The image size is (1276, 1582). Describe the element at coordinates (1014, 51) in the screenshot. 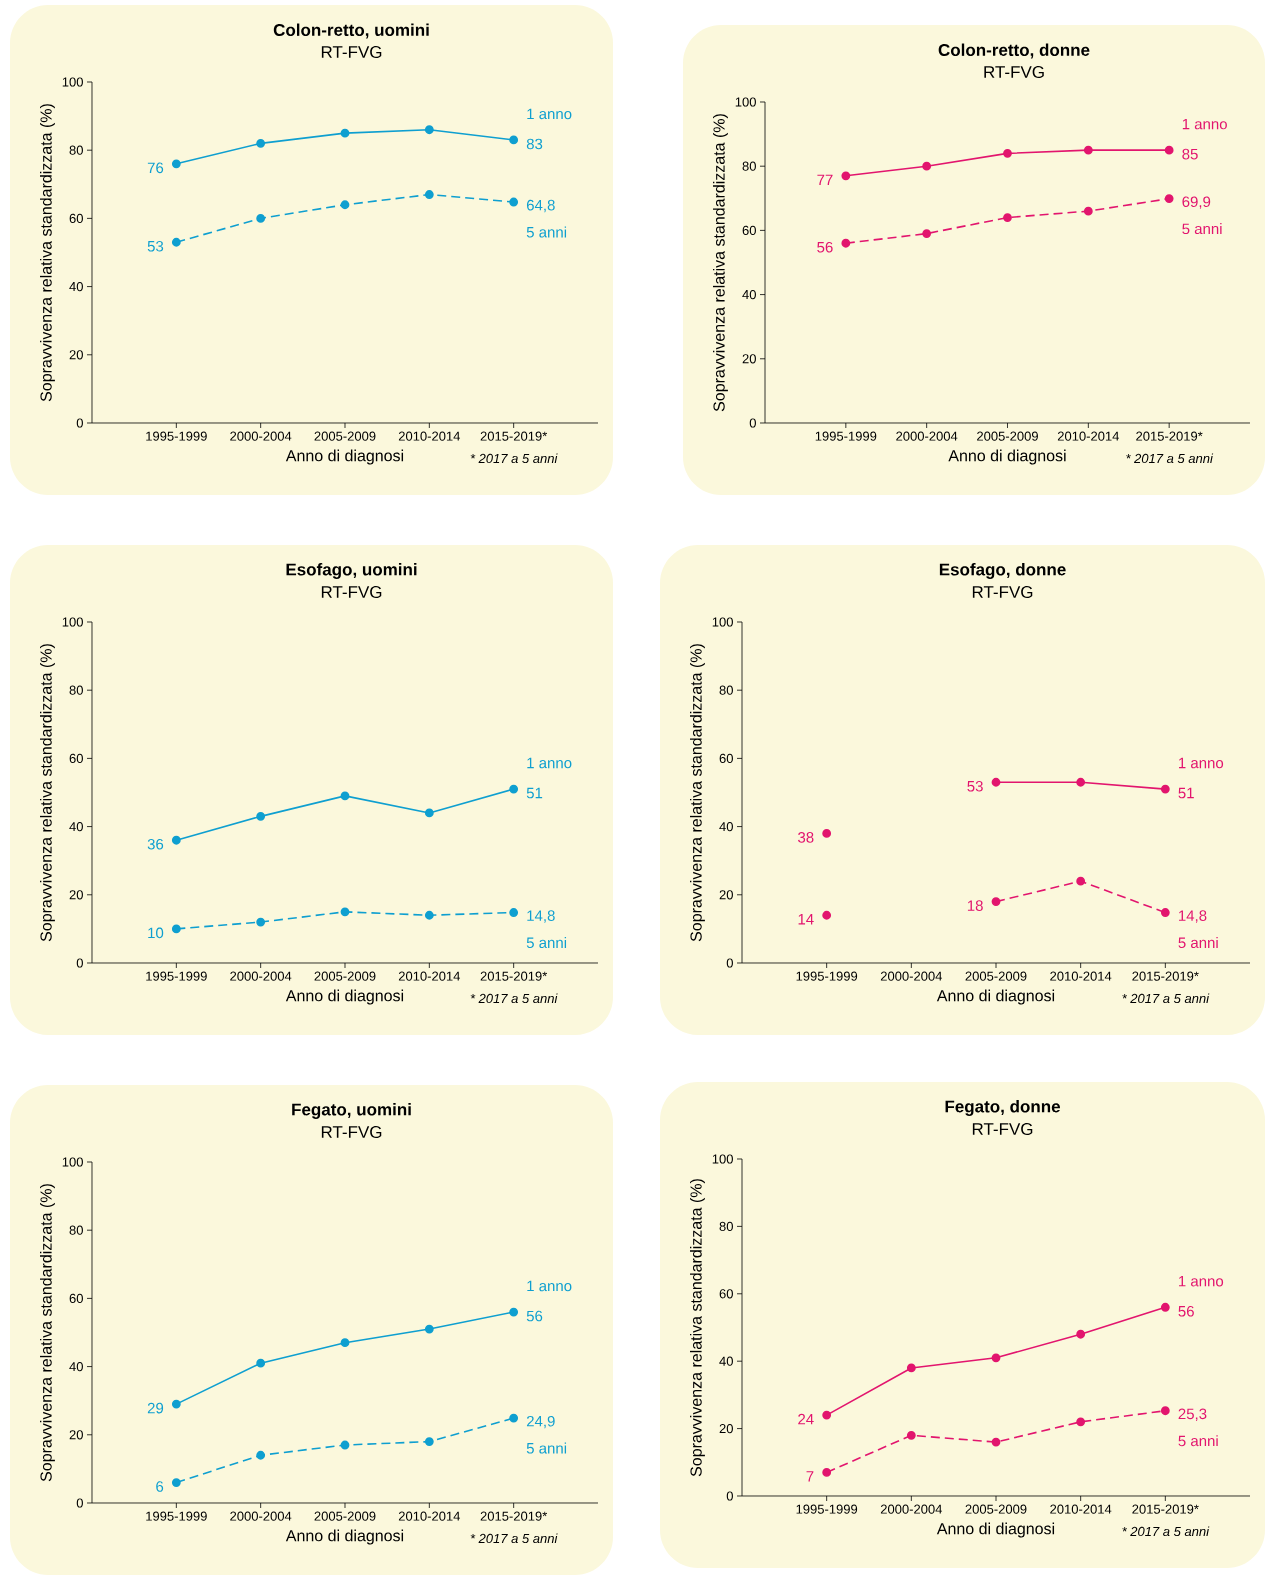

I see `chart-title: Colon-retto, donne` at that location.